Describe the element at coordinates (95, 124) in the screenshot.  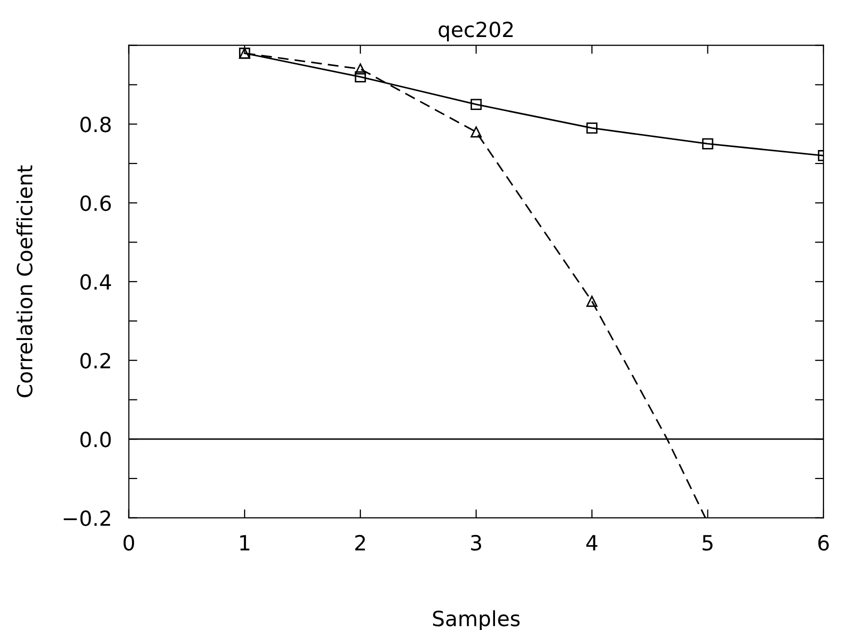
I see `y-tick-label: 0.8` at that location.